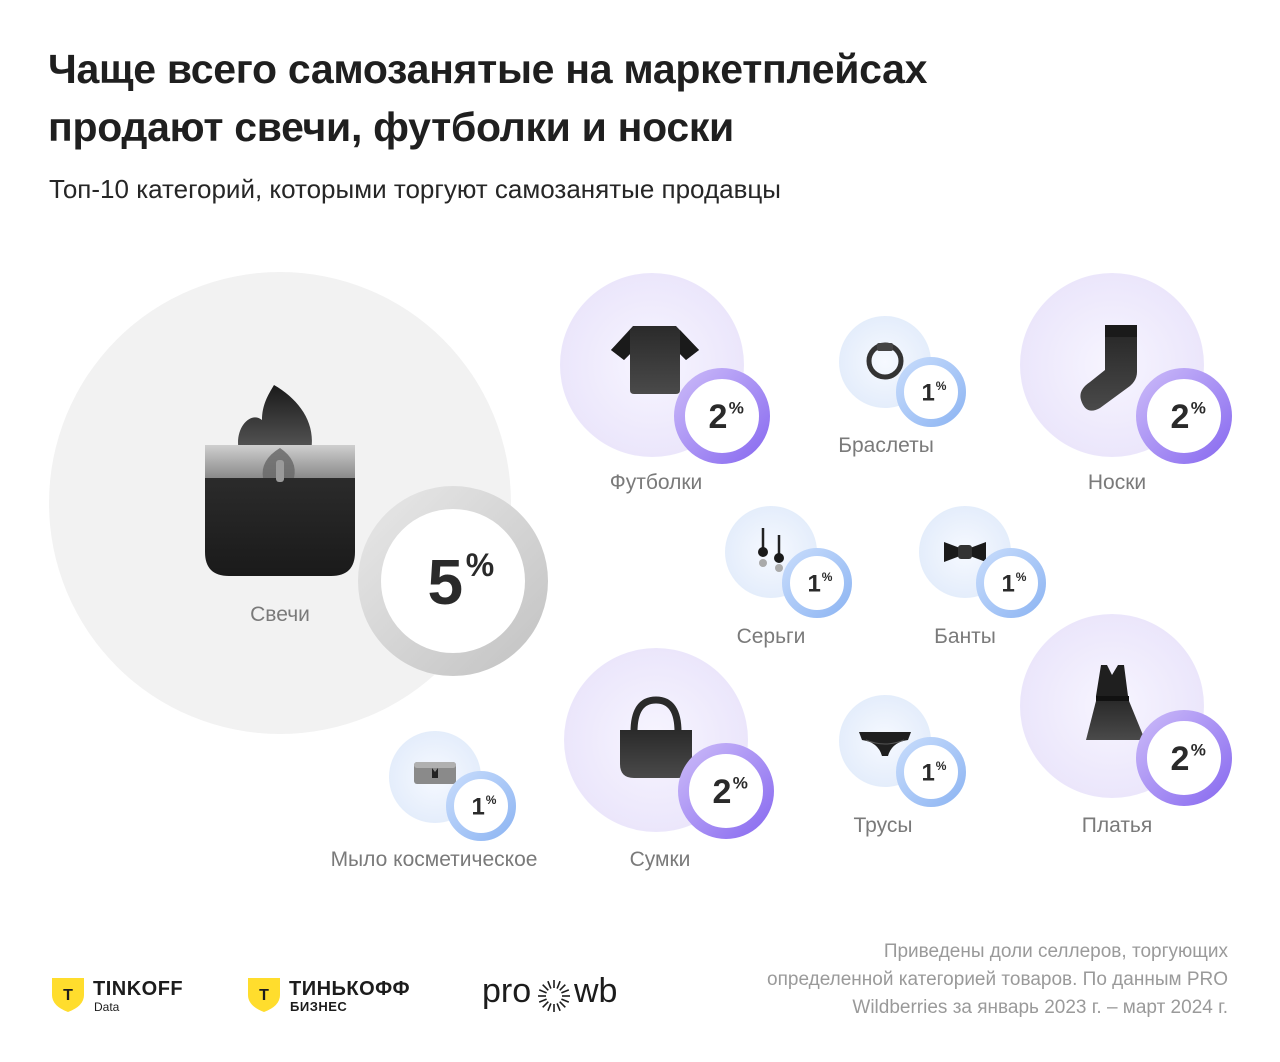  I want to click on bag-icon, so click(656, 737).